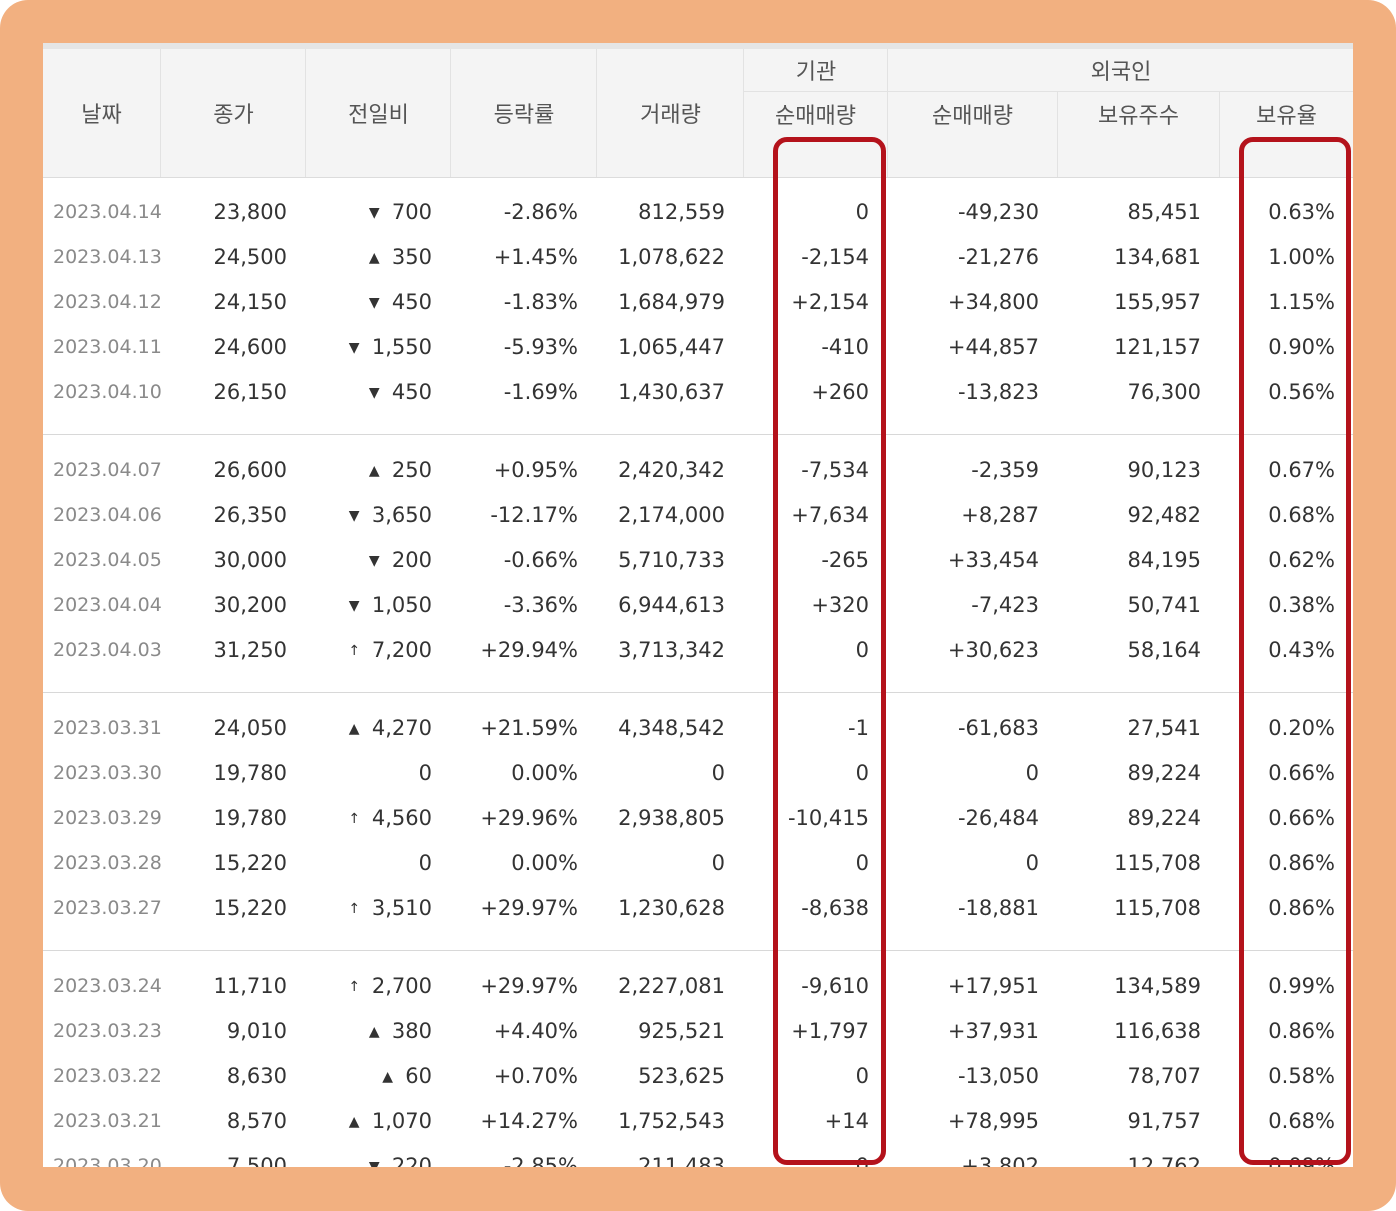 The width and height of the screenshot is (1396, 1211). What do you see at coordinates (401, 727) in the screenshot?
I see `change-value: 4,270` at bounding box center [401, 727].